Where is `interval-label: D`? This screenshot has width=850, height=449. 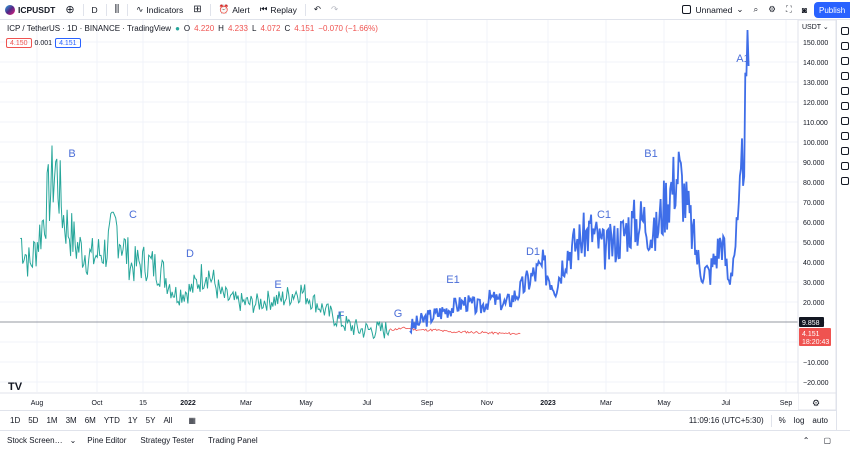 interval-label: D is located at coordinates (94, 9).